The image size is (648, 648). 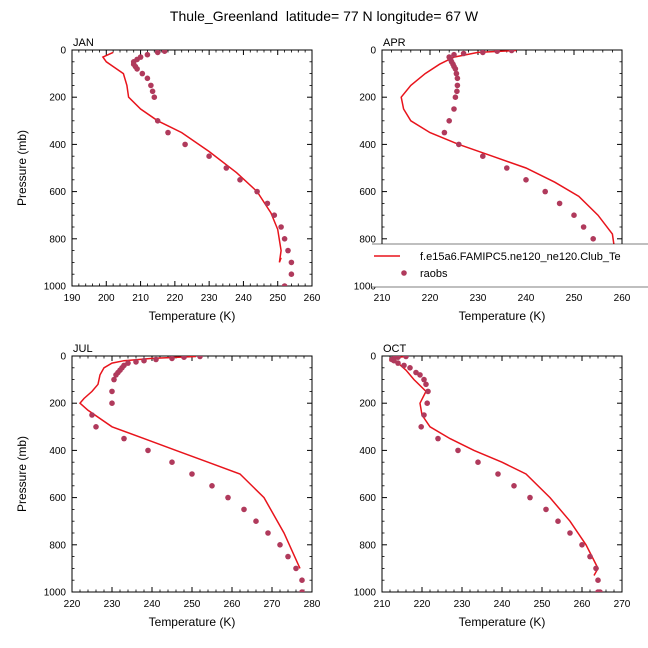 I want to click on panel-label: JUL, so click(x=83, y=349).